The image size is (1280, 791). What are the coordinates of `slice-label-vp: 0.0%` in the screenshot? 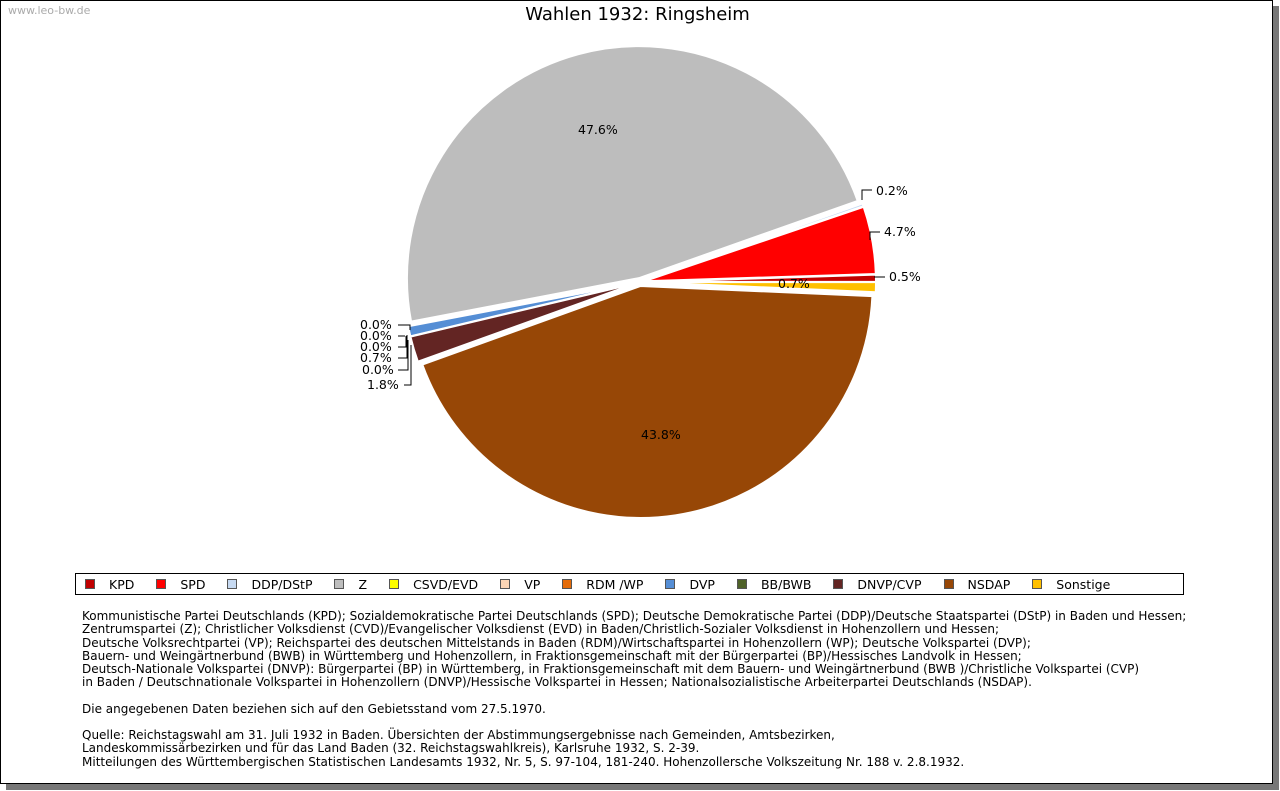 It's located at (376, 335).